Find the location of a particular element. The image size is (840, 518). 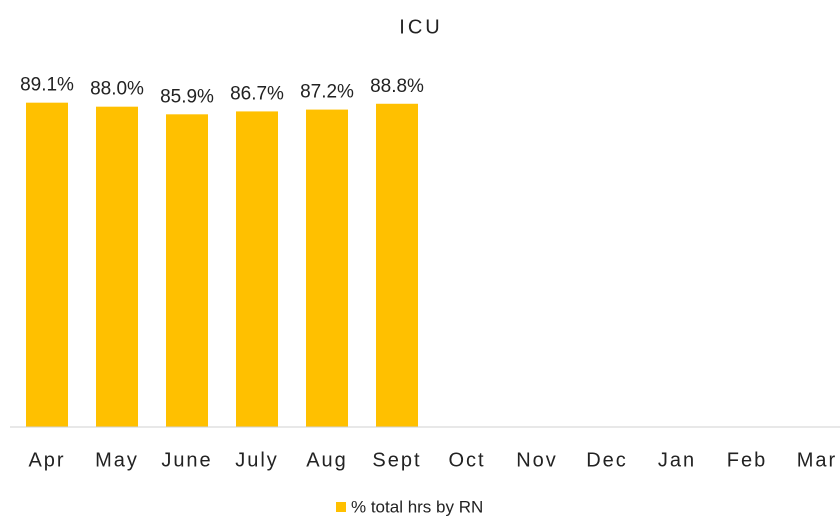

chart-title: ICU is located at coordinates (420, 27).